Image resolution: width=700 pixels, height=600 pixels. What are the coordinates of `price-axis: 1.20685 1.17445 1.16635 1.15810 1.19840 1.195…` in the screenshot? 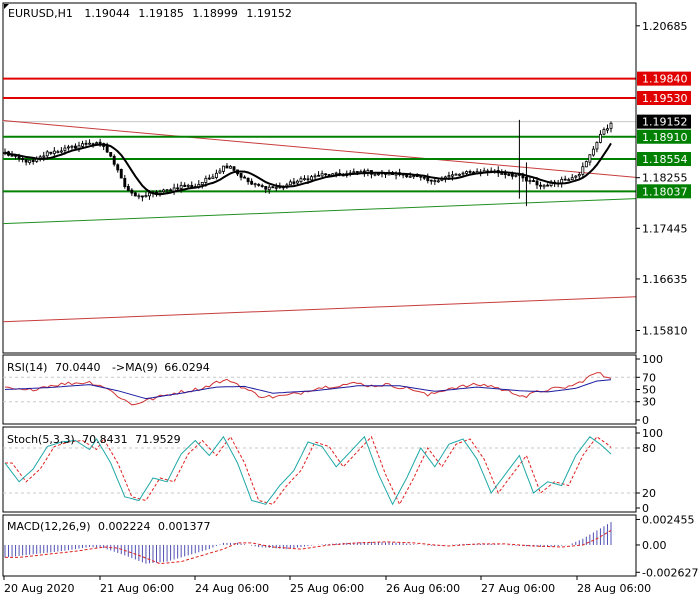 It's located at (663, 178).